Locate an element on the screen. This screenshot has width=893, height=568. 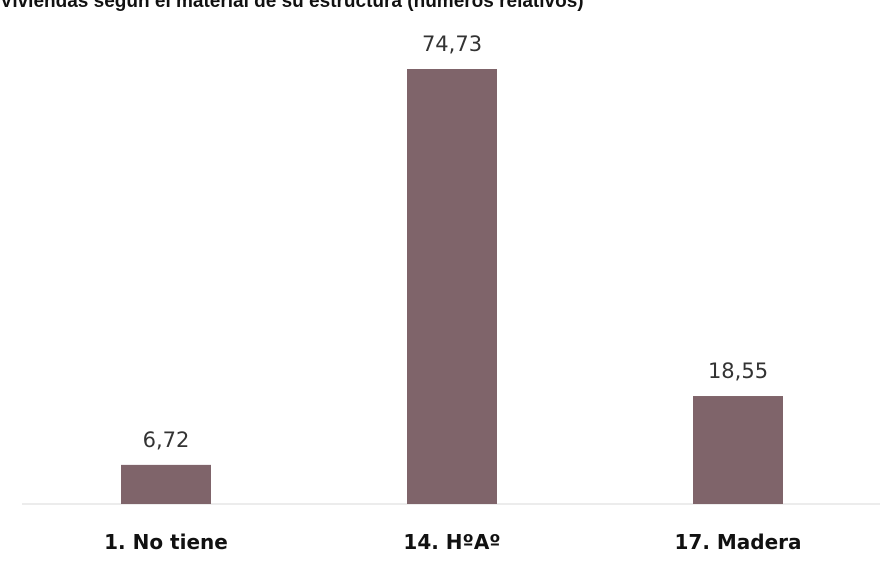
category-label-2: 14. HºAº is located at coordinates (451, 542).